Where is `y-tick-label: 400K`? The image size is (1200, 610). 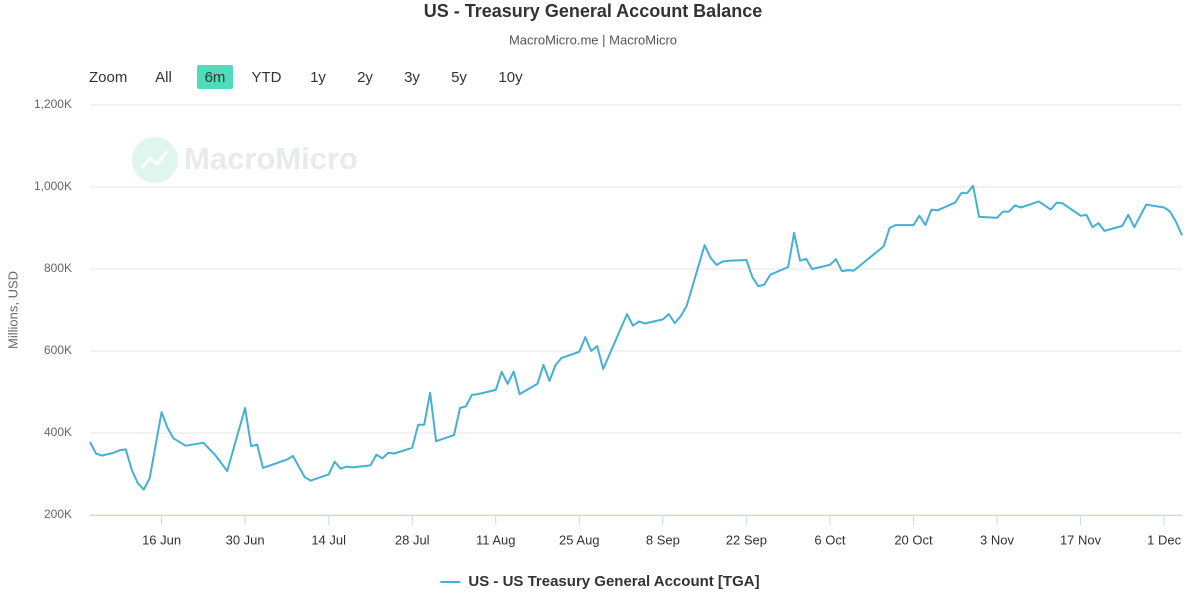 y-tick-label: 400K is located at coordinates (58, 432).